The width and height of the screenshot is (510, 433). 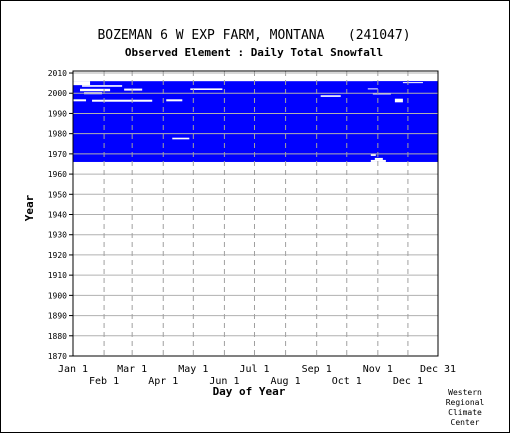 I want to click on y-tick-label: 1990, so click(x=57, y=113).